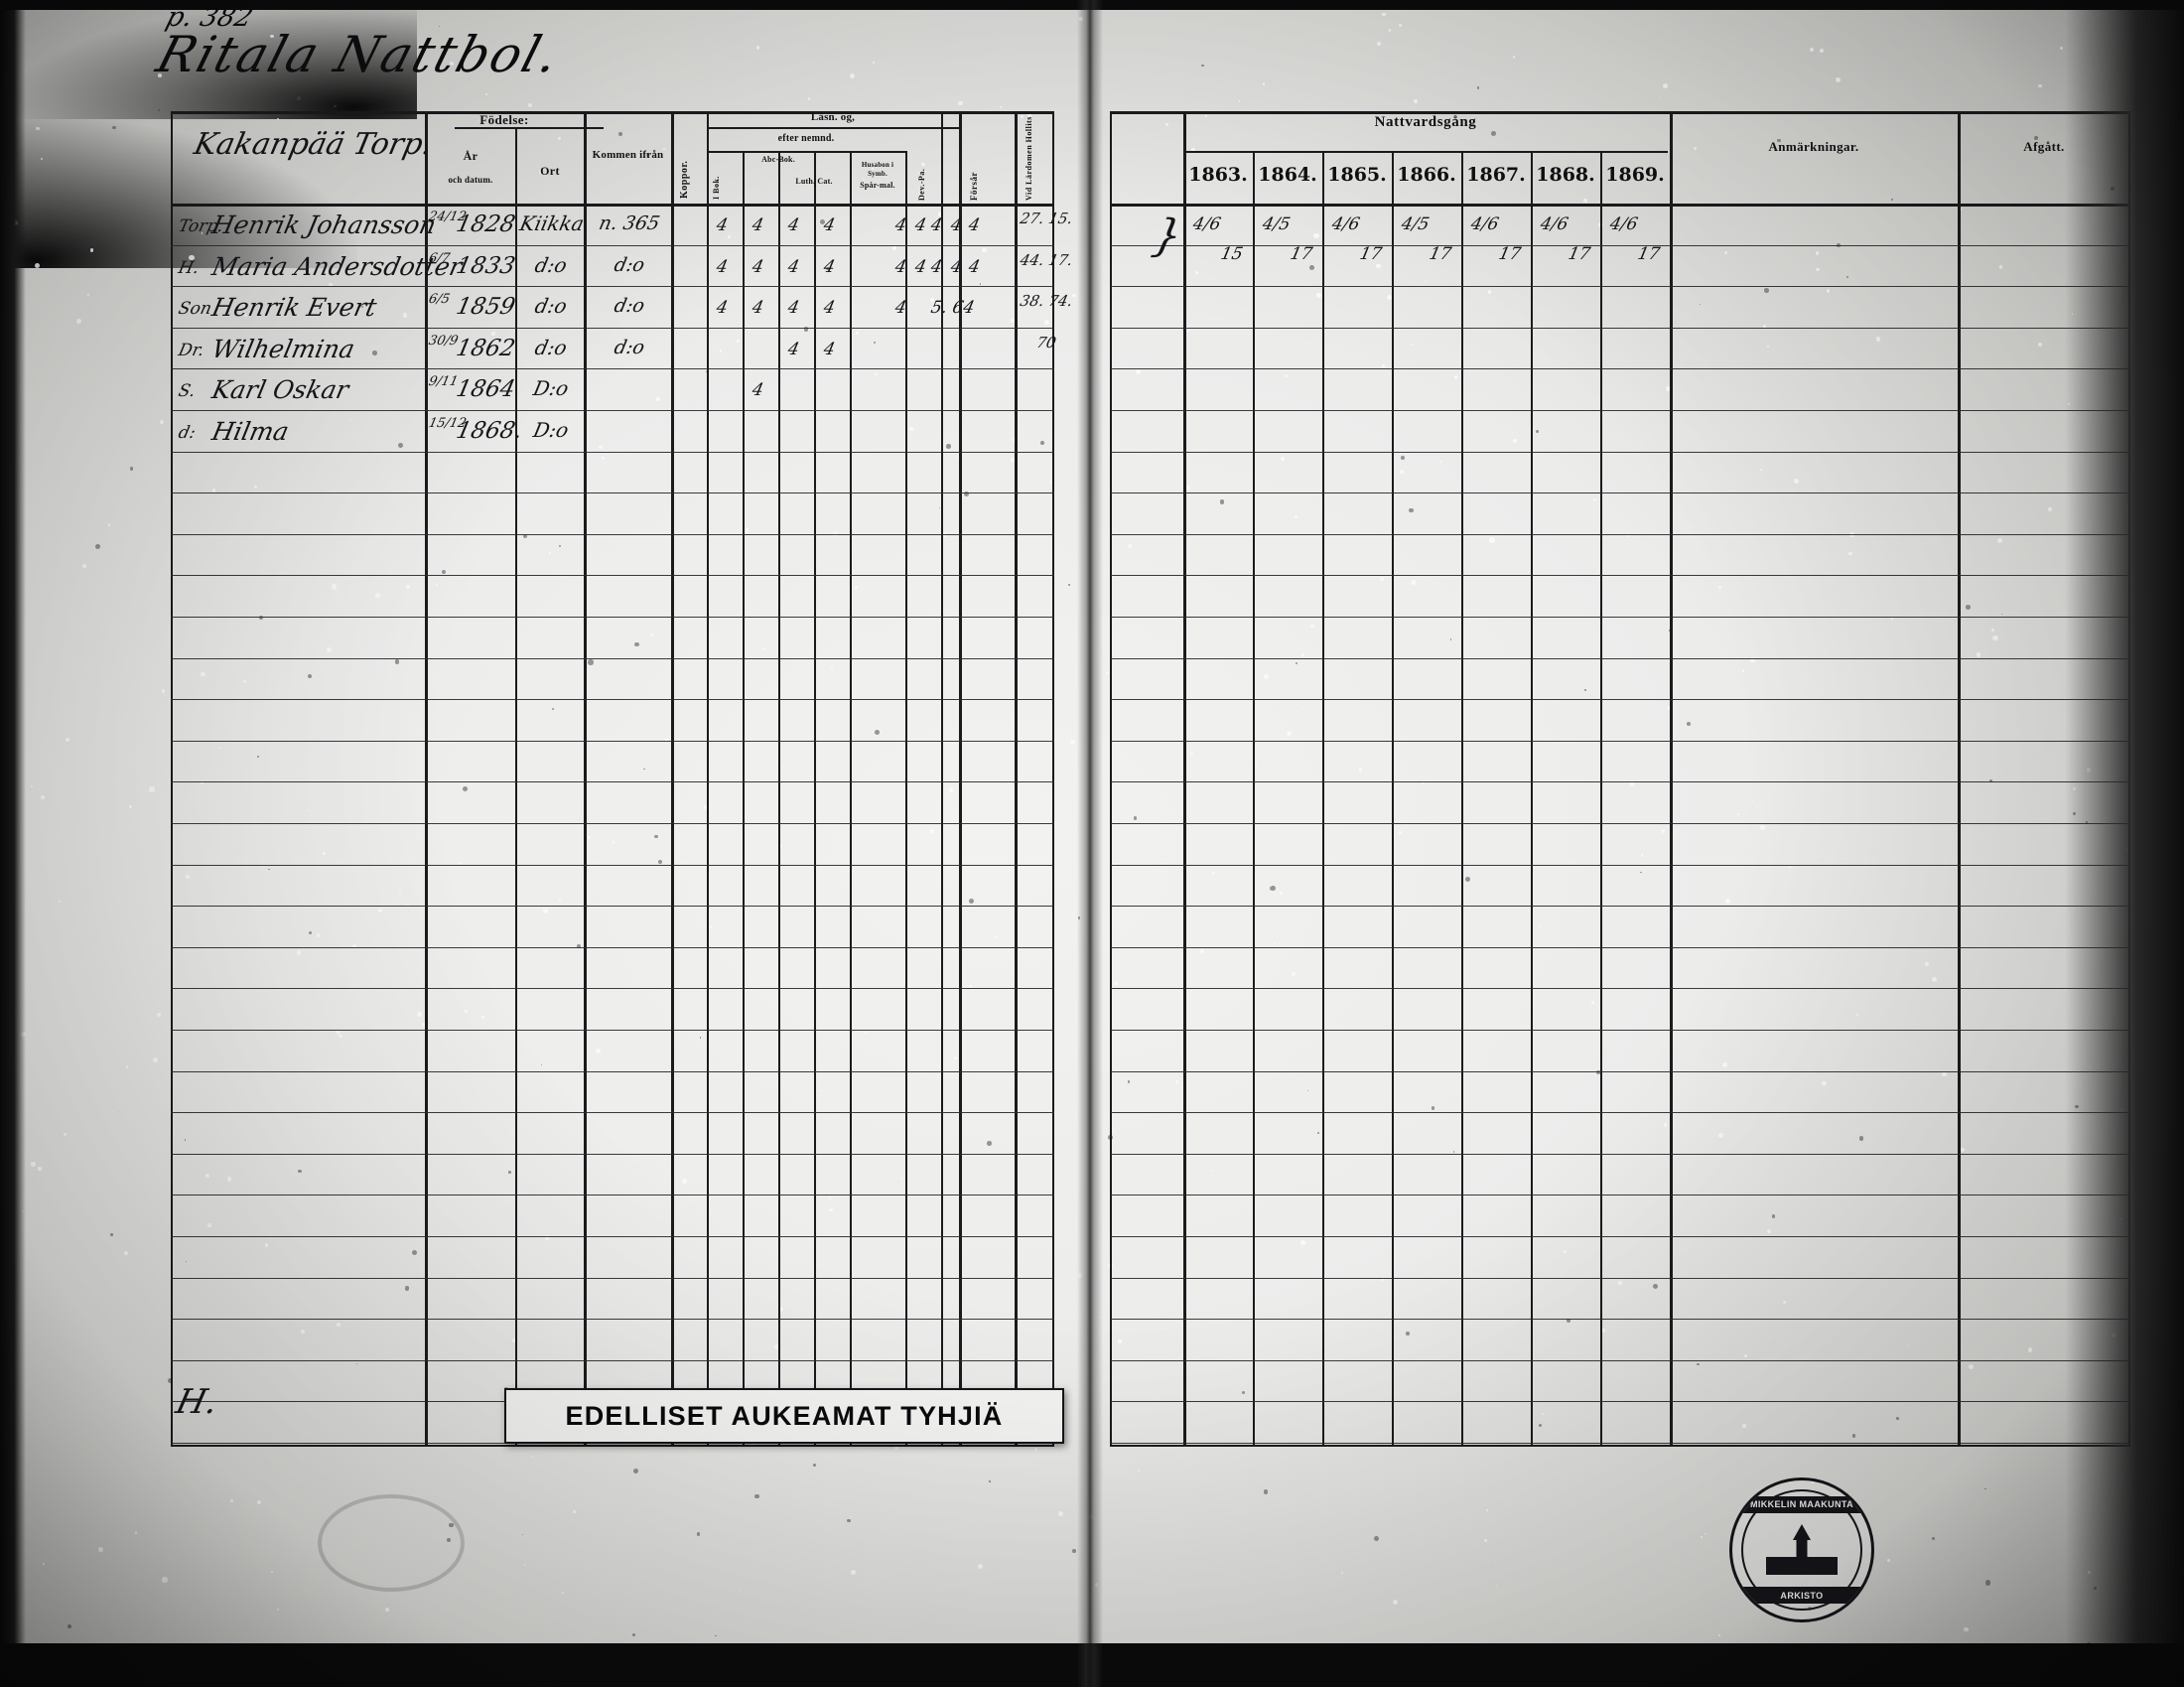  I want to click on scan-edge-left, so click(13, 843).